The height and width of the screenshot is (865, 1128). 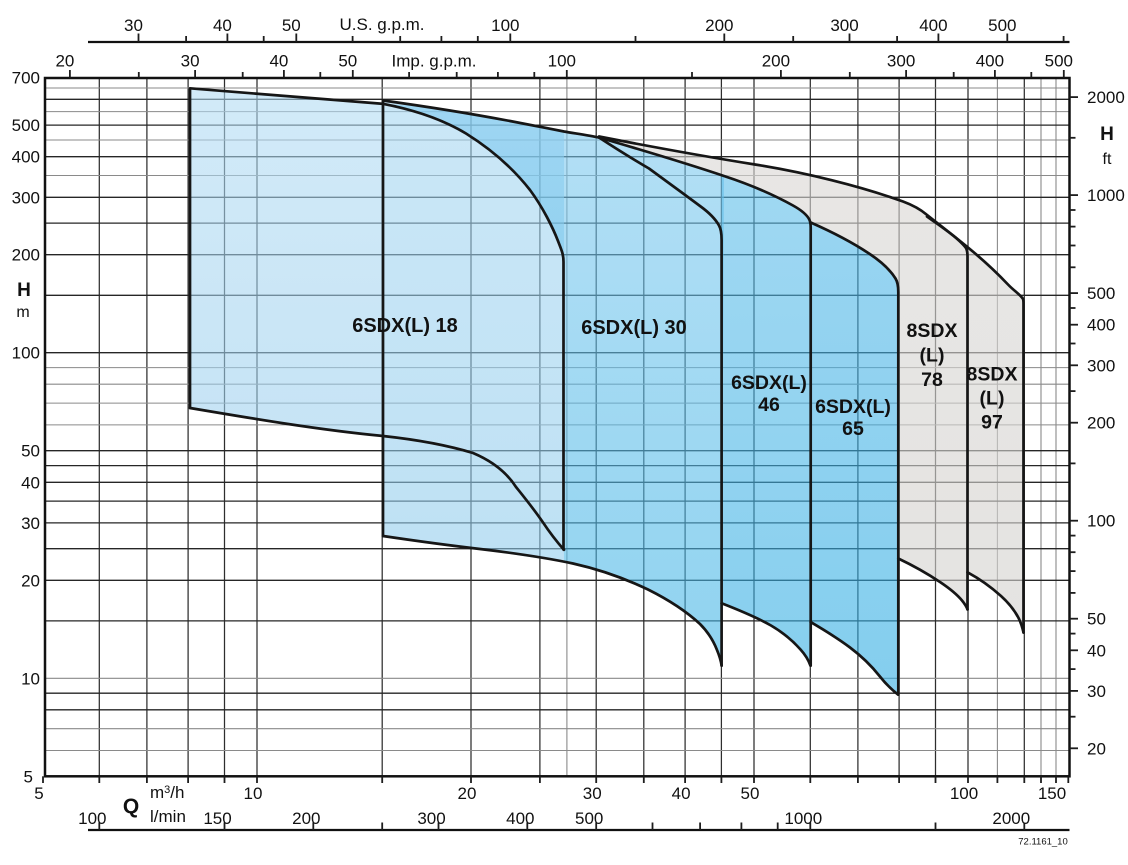 I want to click on svg-text: 78, so click(x=932, y=380).